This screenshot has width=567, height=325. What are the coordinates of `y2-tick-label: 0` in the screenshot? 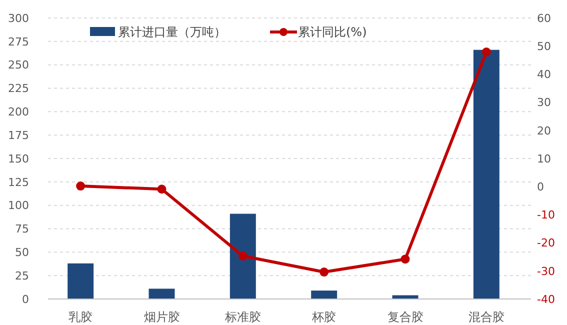 It's located at (540, 187).